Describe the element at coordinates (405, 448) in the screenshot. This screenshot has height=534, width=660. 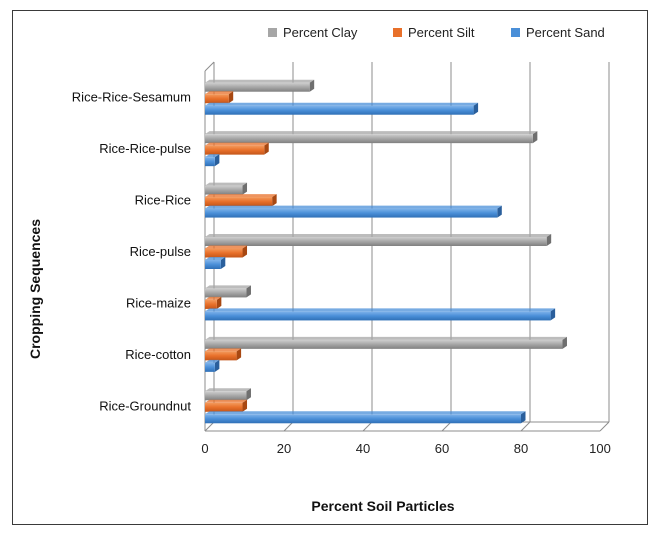
I see `x-tick-labels: 0 20 40 60 80 100` at that location.